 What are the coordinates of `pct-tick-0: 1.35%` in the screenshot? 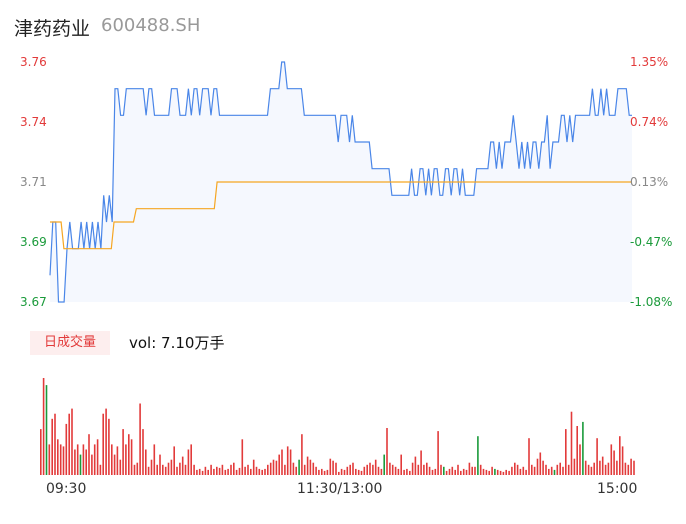 It's located at (649, 62).